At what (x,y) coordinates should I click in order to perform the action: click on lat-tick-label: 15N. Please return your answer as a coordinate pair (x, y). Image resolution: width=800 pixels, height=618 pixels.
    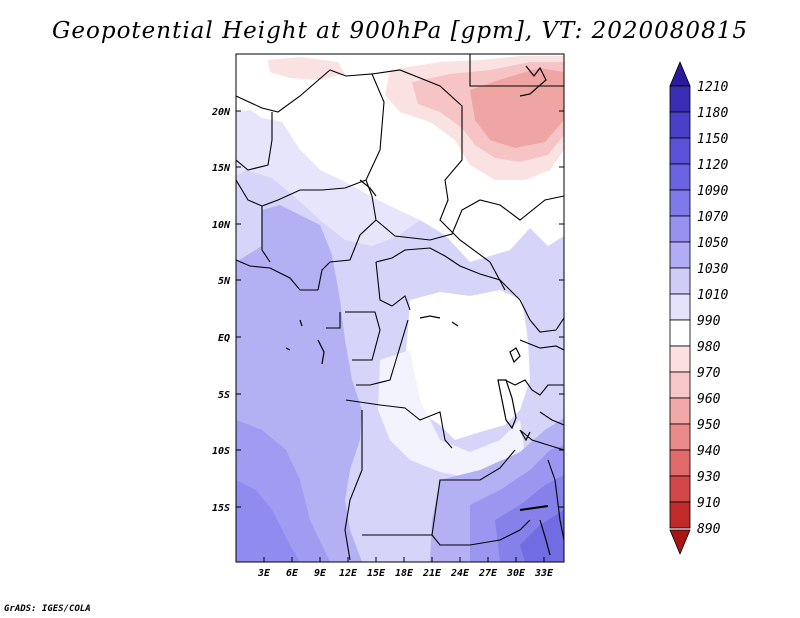
    Looking at the image, I should click on (221, 168).